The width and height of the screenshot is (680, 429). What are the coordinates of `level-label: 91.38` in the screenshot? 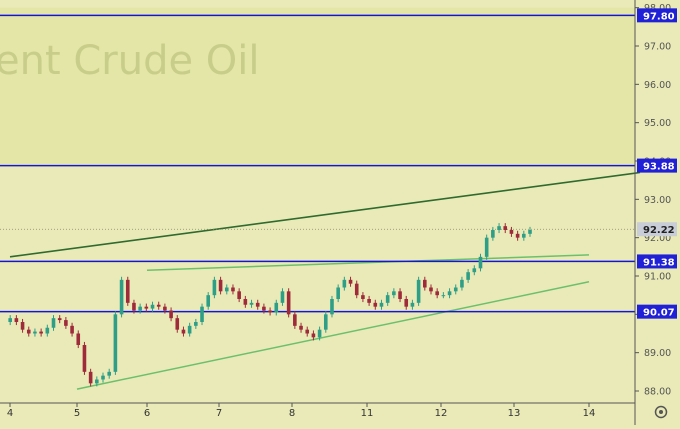 It's located at (659, 262).